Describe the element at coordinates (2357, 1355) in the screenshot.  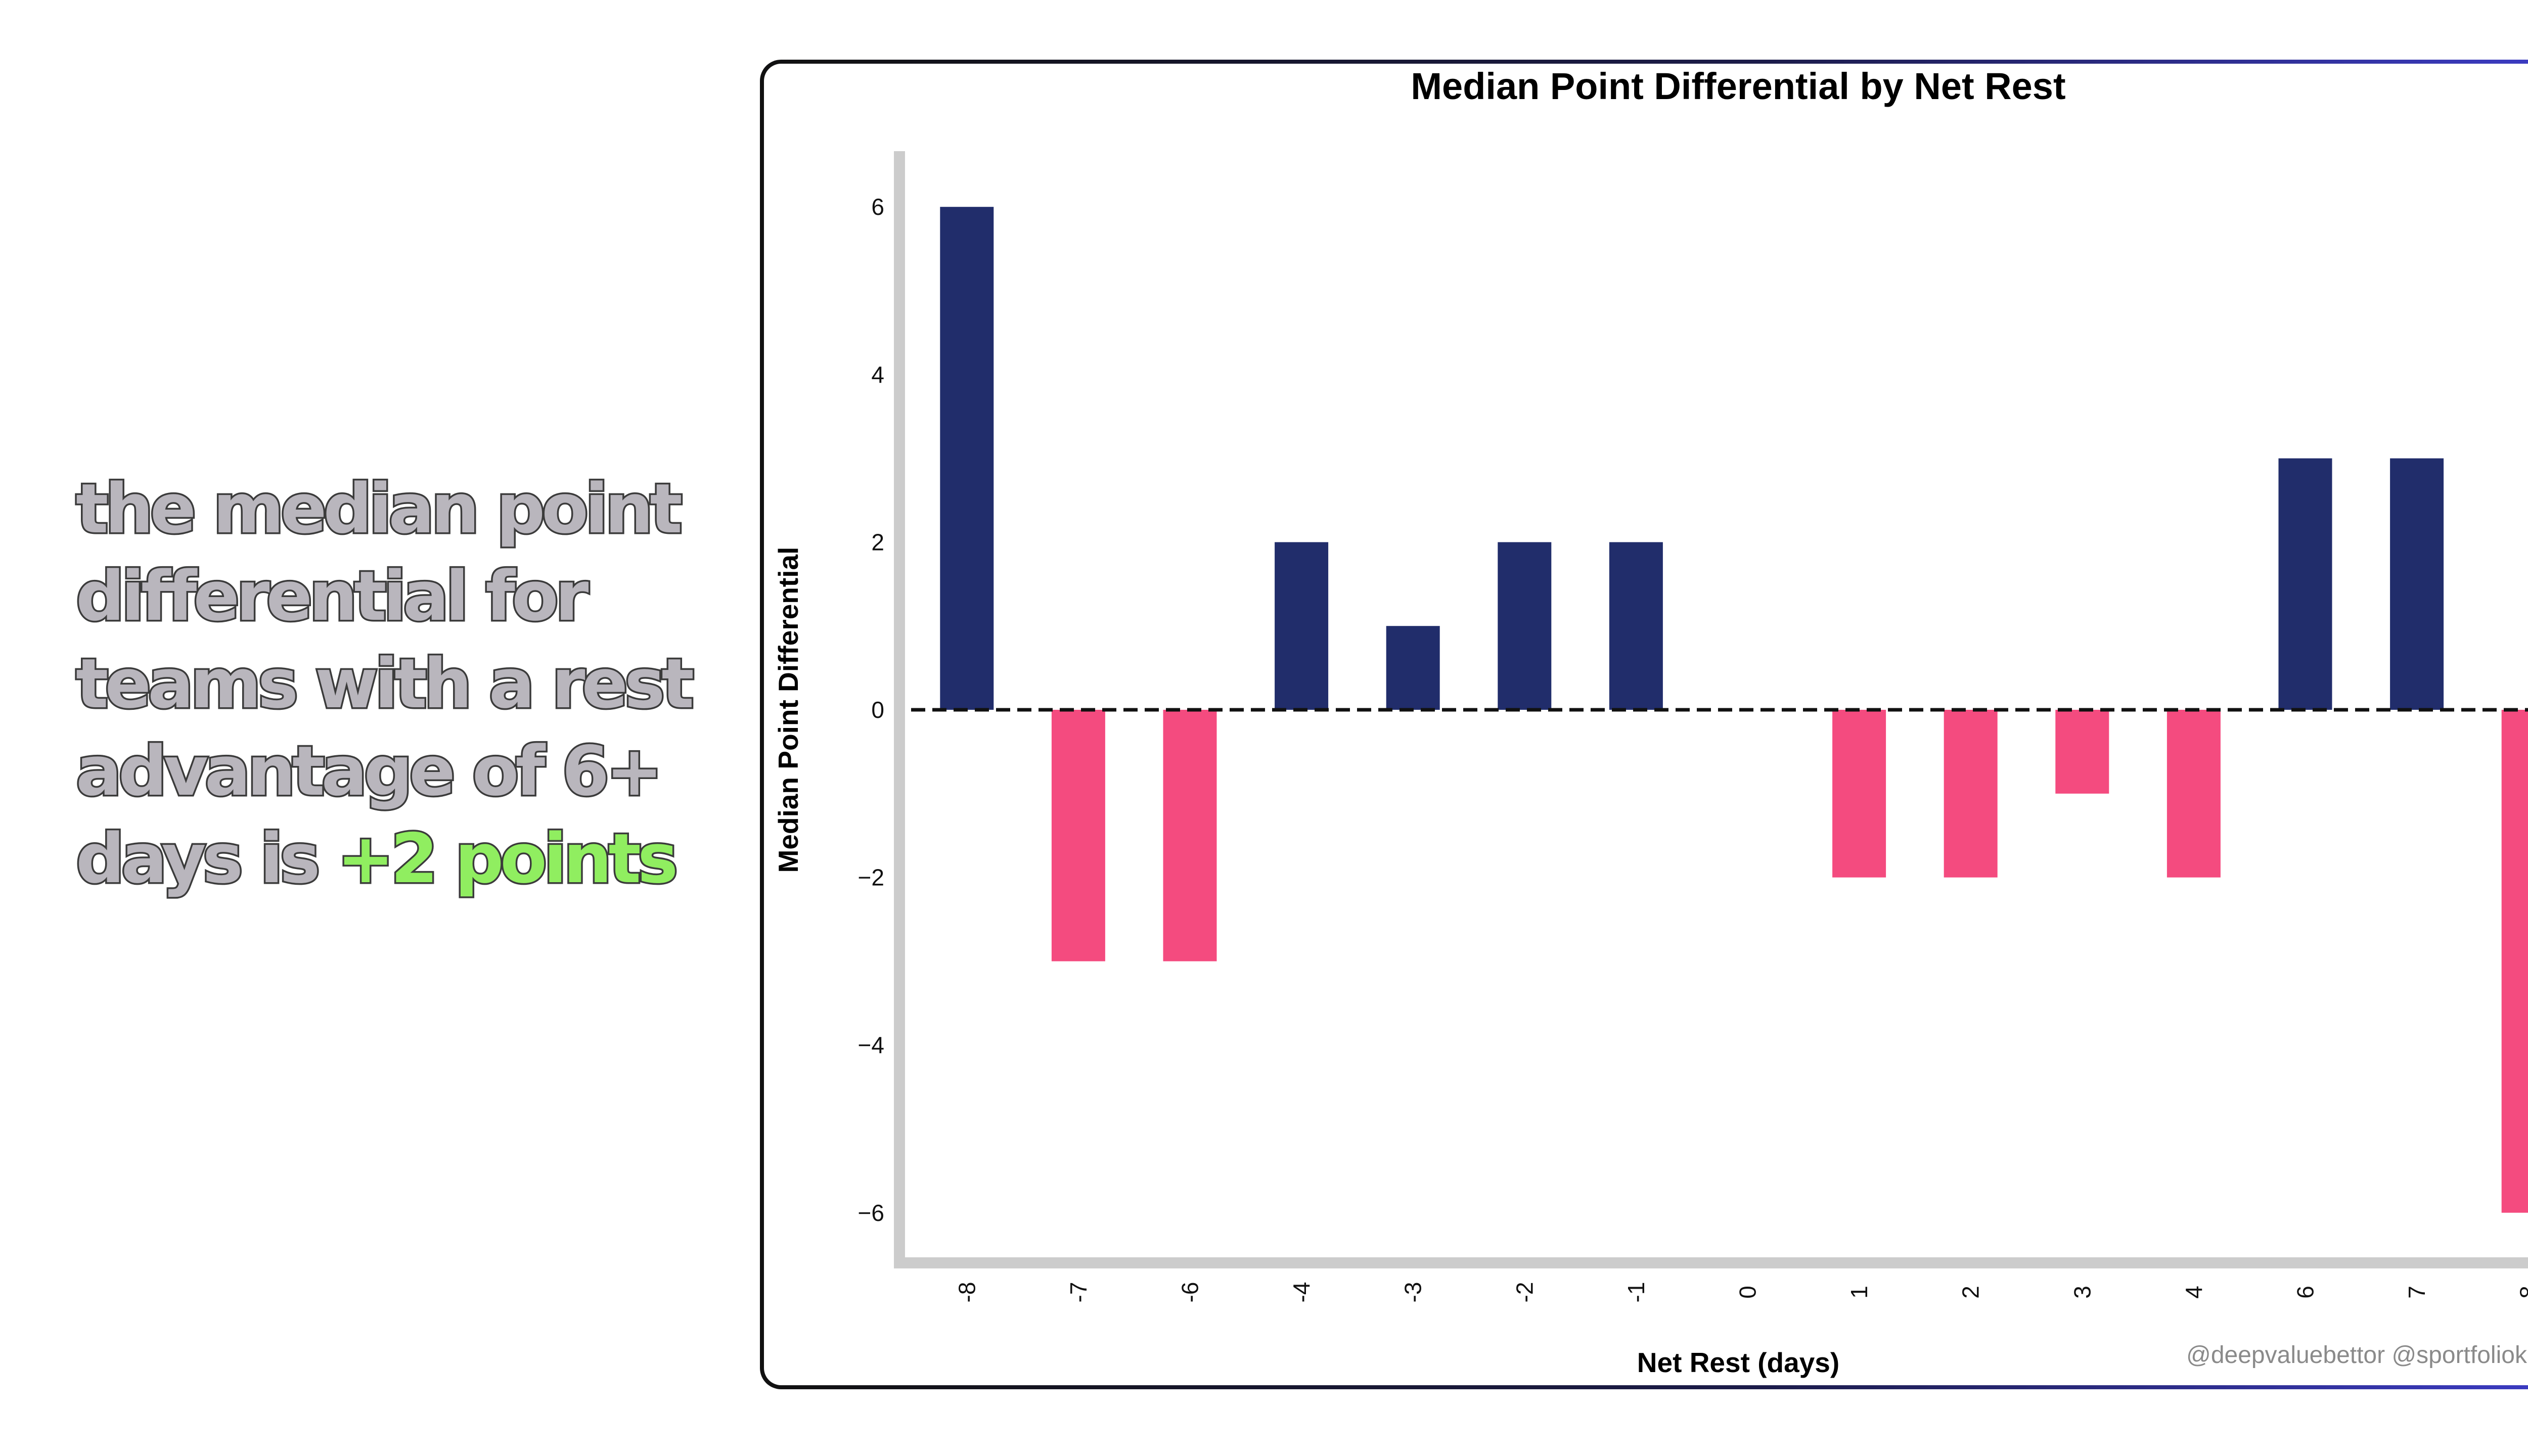
I see `watermark-text: @deepvaluebettor @sportfoliokings` at that location.